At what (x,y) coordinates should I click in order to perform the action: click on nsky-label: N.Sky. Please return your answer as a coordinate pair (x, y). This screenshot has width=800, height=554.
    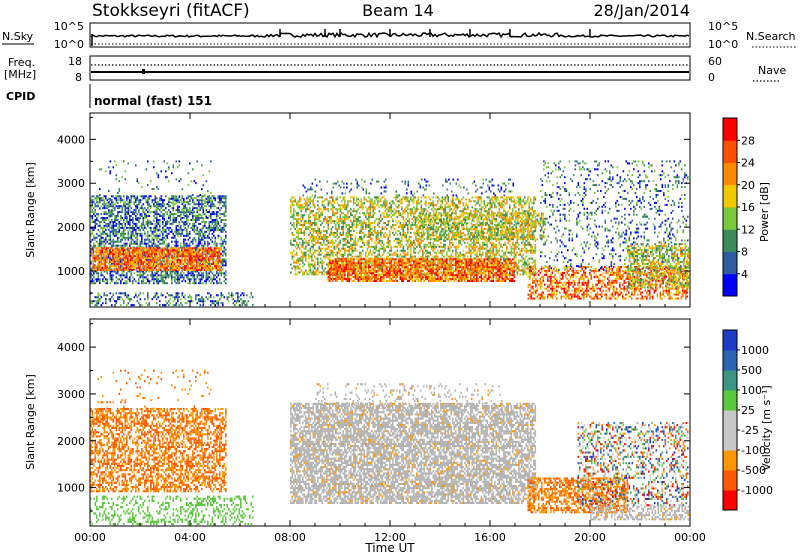
    Looking at the image, I should click on (18, 36).